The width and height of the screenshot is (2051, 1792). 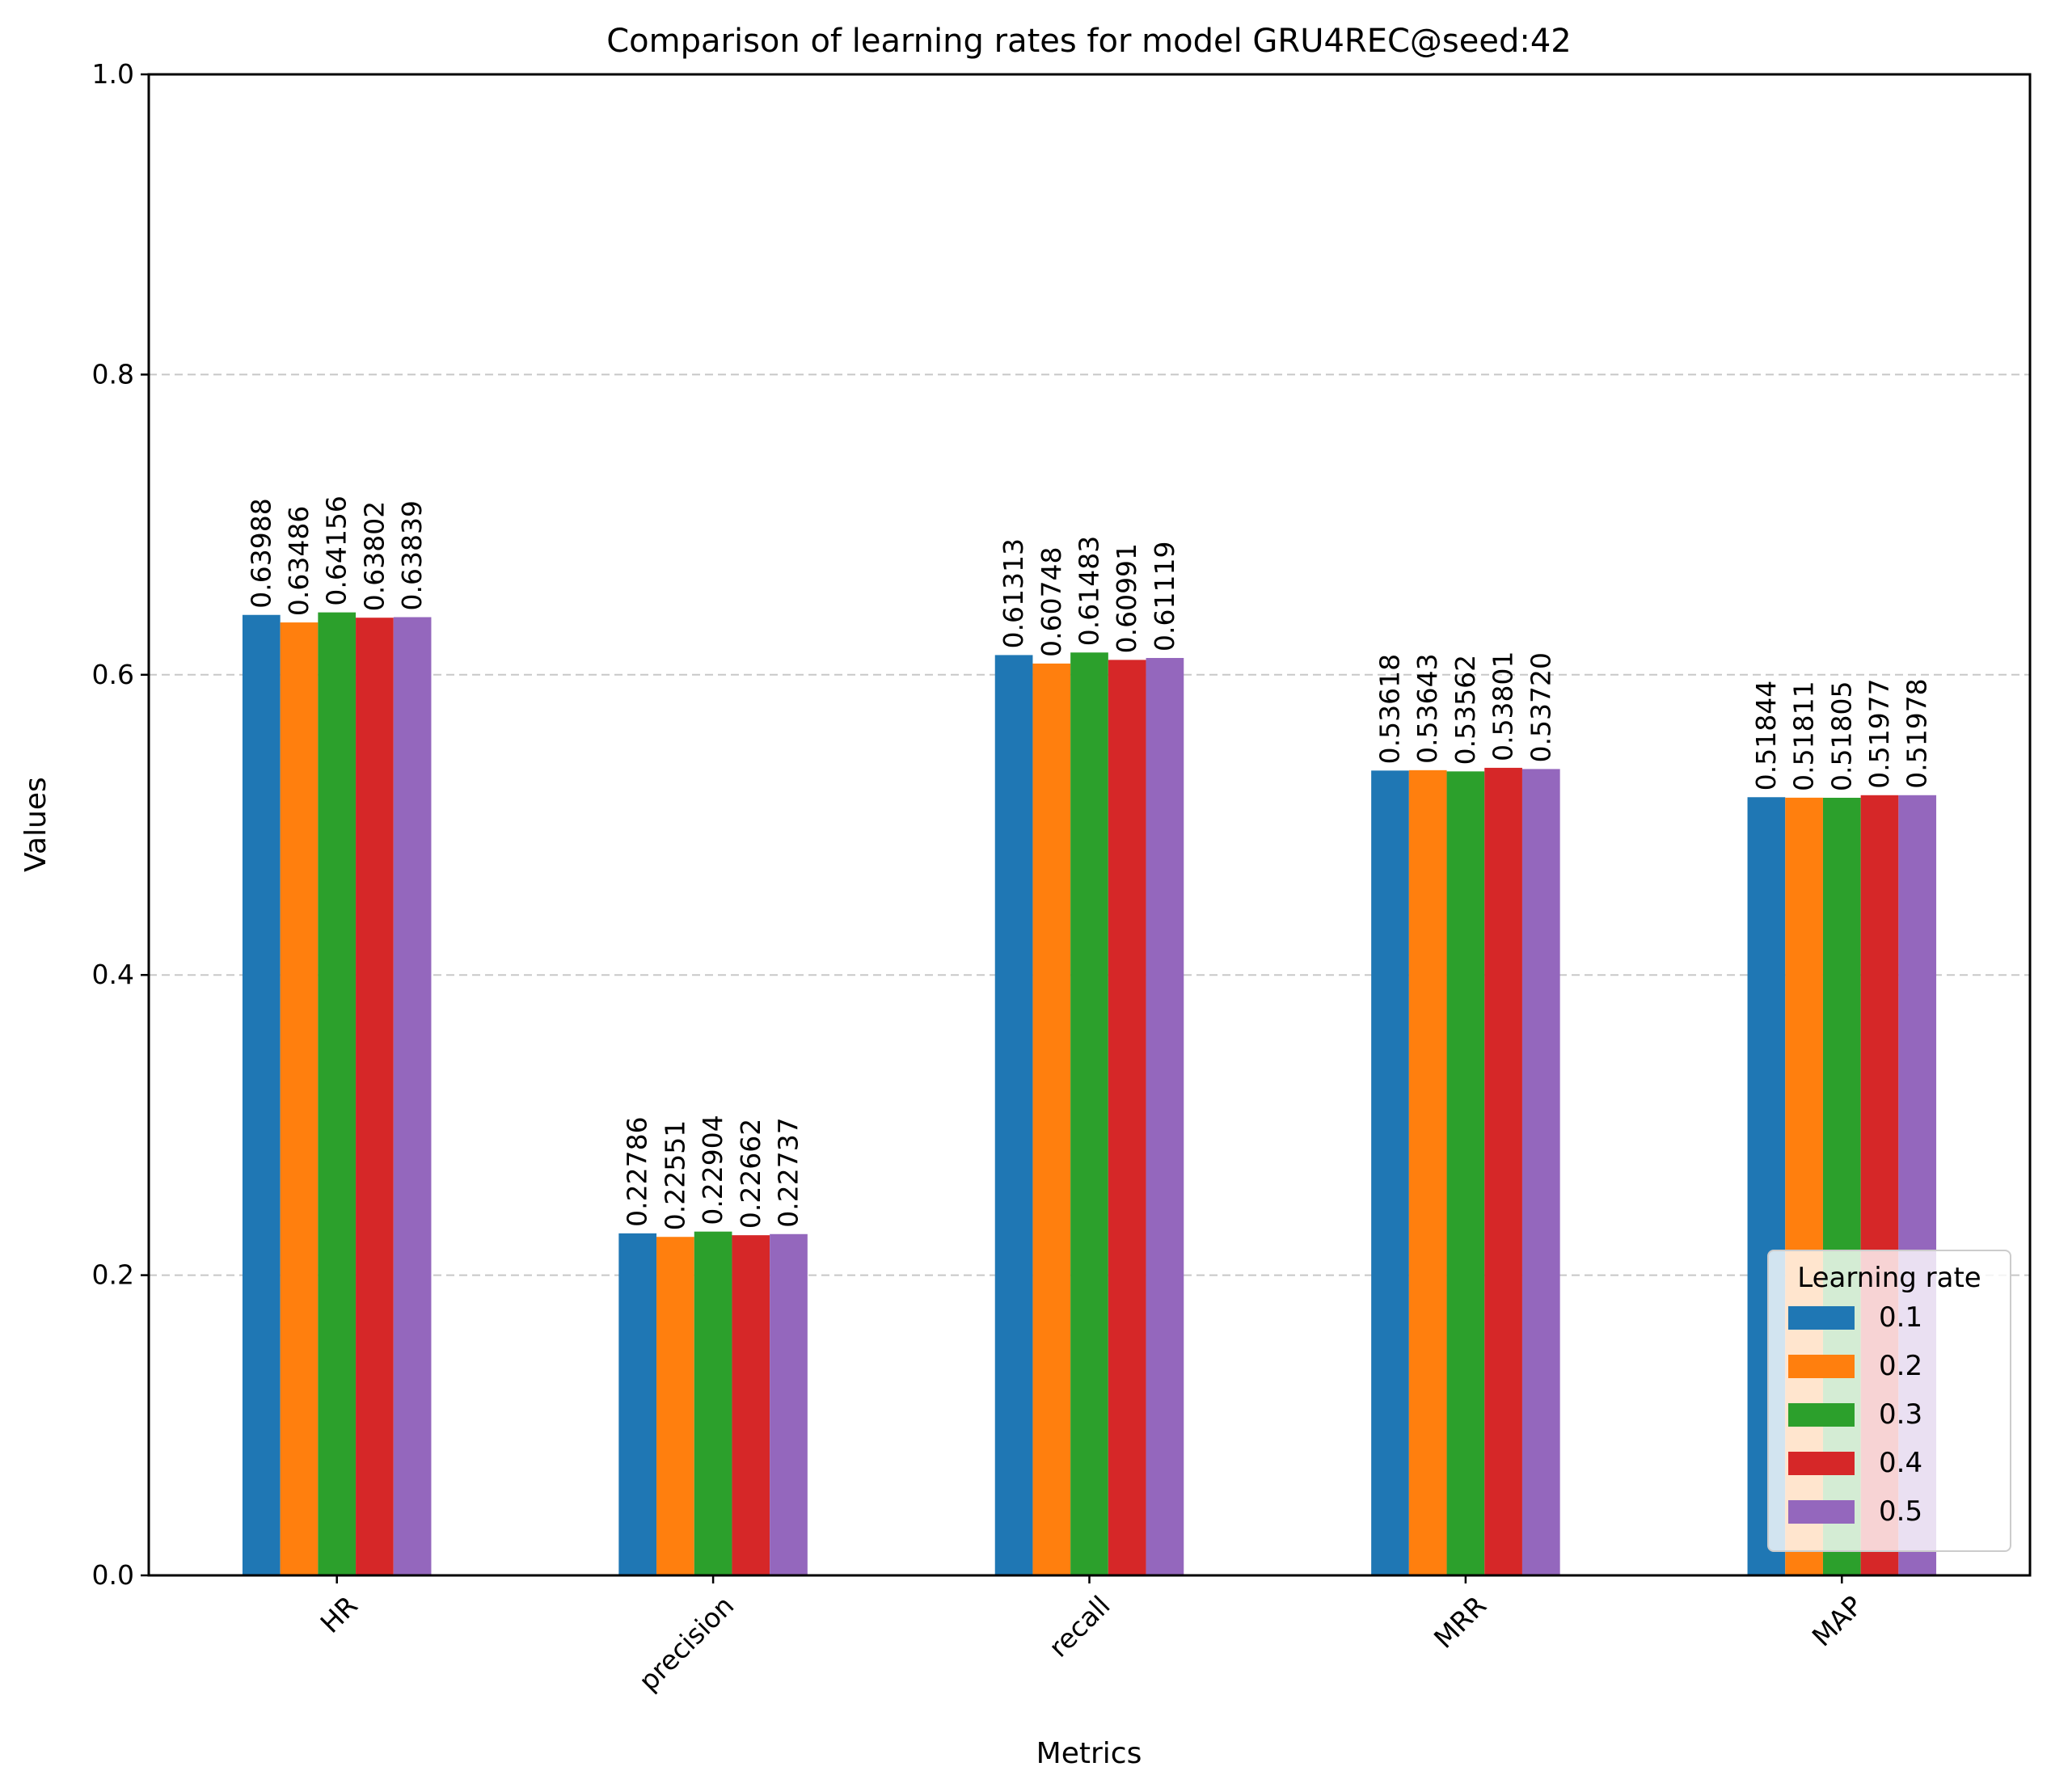 What do you see at coordinates (638, 1171) in the screenshot?
I see `data-label: 0.22786` at bounding box center [638, 1171].